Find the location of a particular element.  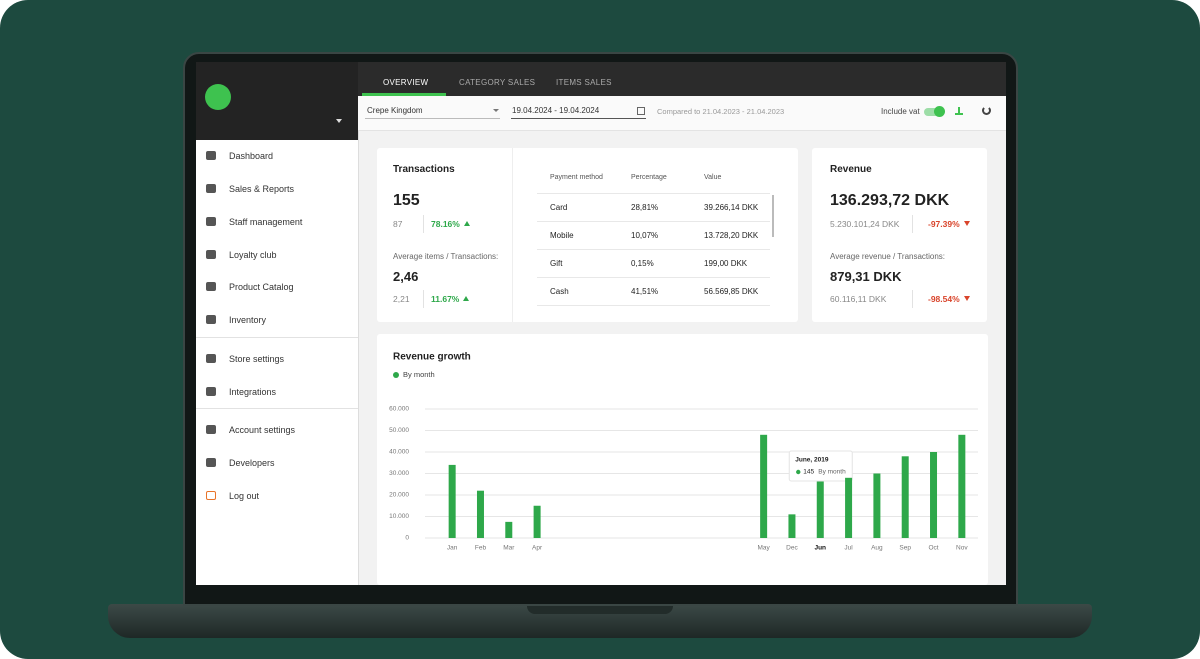

stat-previous: 5.230.101,24 DKK is located at coordinates (865, 224).